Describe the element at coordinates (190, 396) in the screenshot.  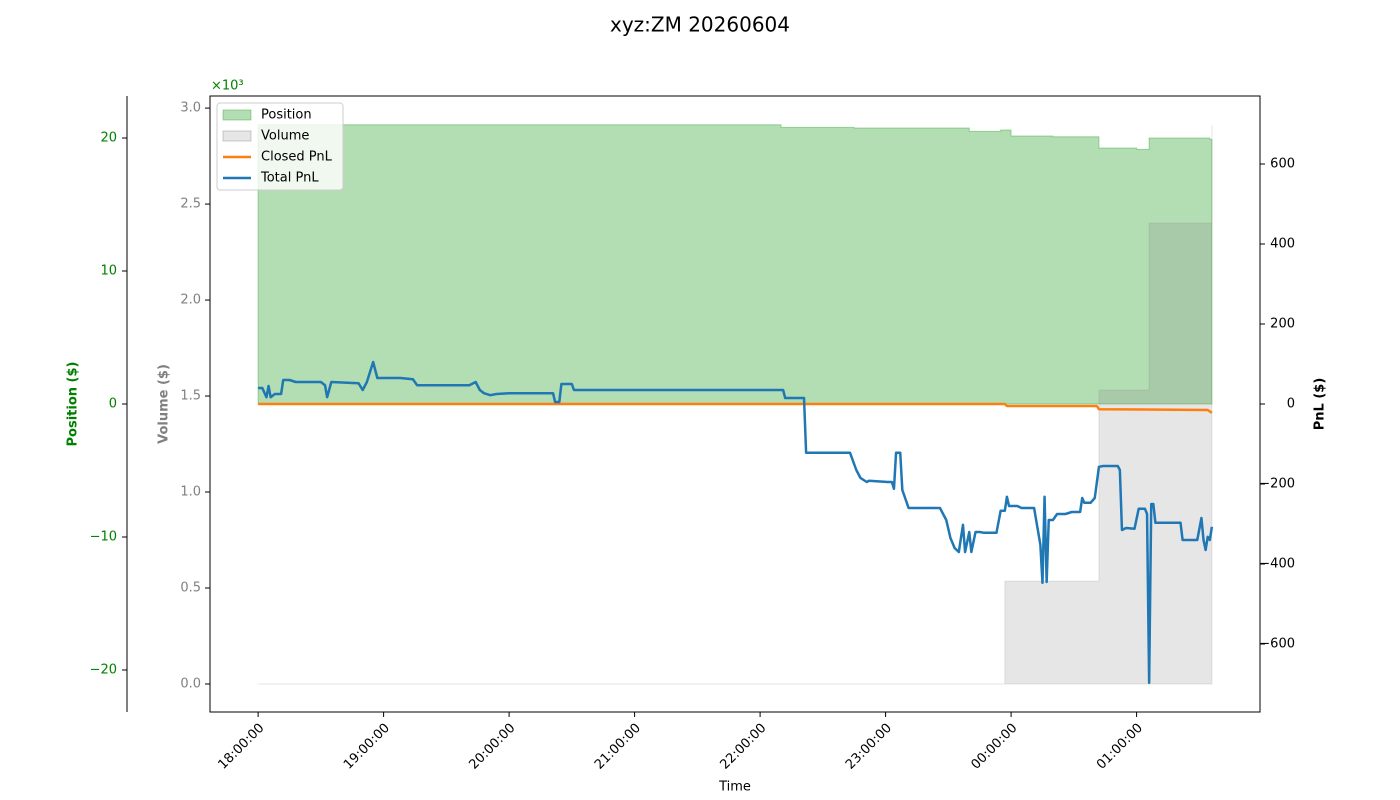
I see `y-tick-label: 1.5` at that location.